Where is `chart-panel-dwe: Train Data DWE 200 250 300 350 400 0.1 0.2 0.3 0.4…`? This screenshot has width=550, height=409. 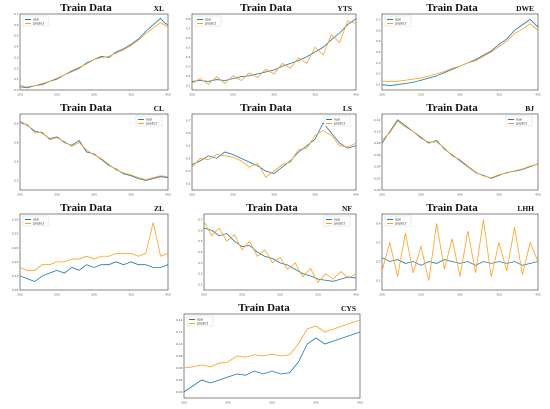 chart-panel-dwe: Train Data DWE 200 250 300 350 400 0.1 0.2 0.3 0.4… is located at coordinates (456, 50).